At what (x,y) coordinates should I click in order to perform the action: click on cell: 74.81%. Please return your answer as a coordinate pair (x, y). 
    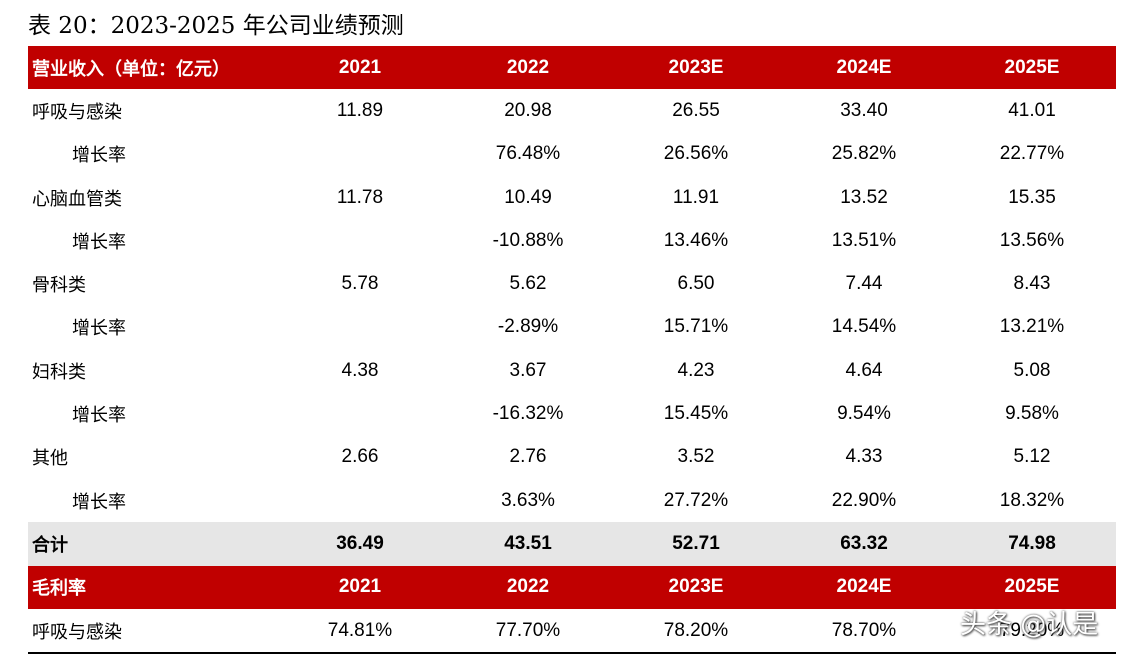
    Looking at the image, I should click on (360, 631).